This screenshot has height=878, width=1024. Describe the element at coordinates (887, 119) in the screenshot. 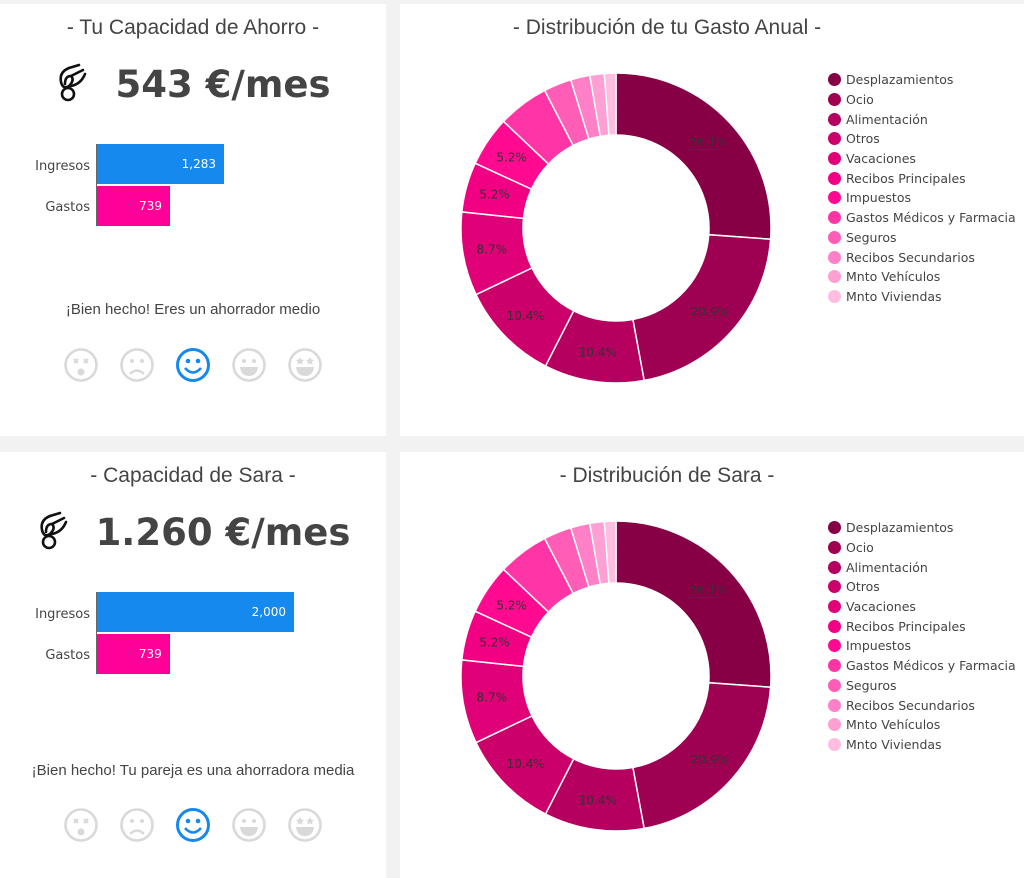

I see `legend-label: Alimentación` at that location.